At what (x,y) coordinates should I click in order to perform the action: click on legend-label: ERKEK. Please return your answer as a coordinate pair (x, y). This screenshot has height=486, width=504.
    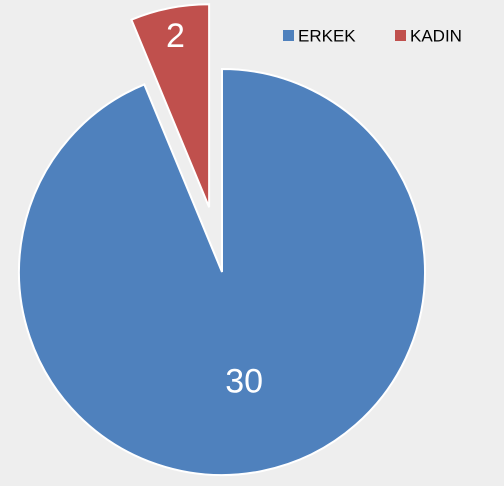
    Looking at the image, I should click on (327, 35).